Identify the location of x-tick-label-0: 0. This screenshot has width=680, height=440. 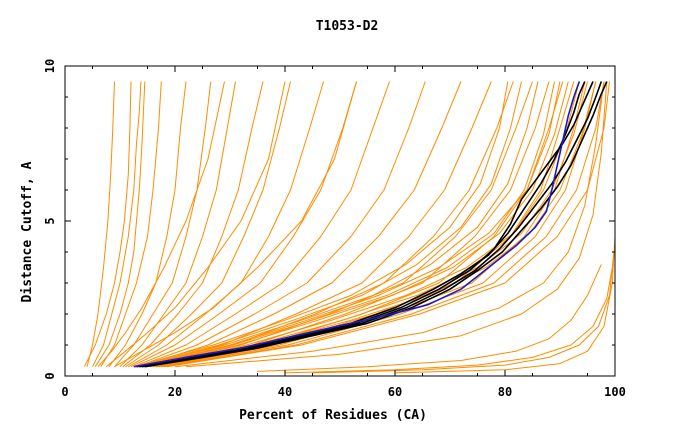
(64, 392).